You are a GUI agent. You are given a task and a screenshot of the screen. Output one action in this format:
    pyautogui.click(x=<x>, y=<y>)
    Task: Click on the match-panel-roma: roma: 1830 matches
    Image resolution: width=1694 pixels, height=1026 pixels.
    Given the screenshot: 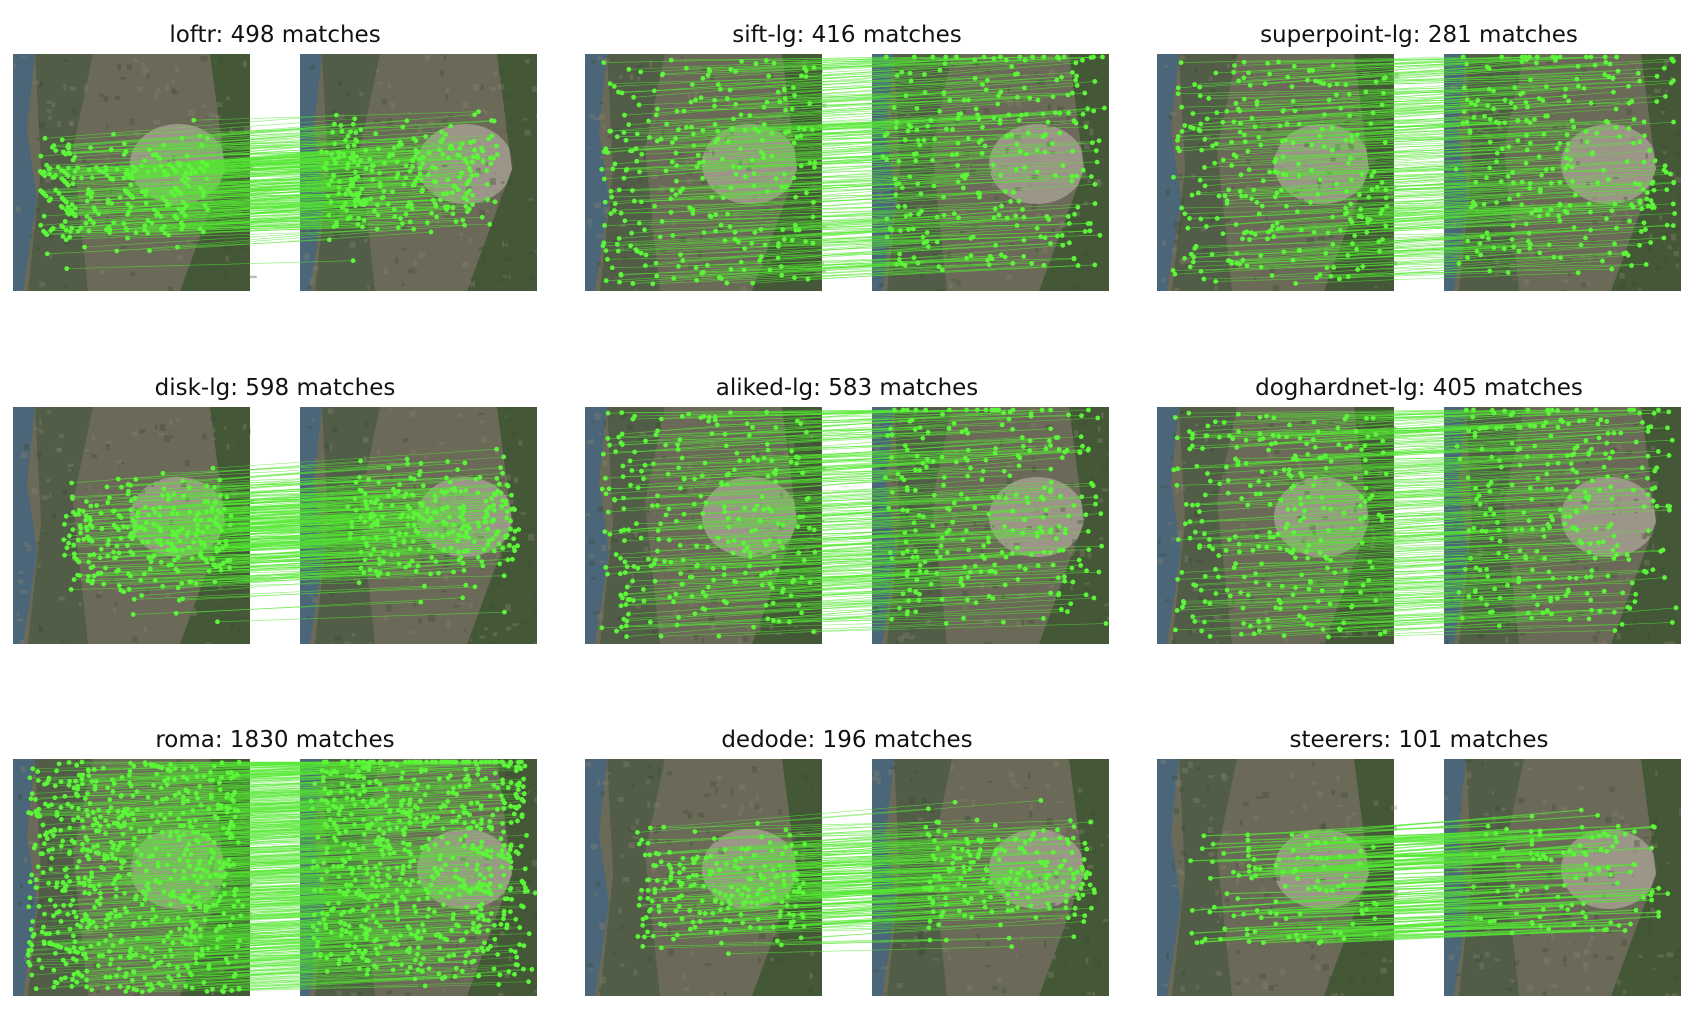 What is the action you would take?
    pyautogui.click(x=275, y=876)
    